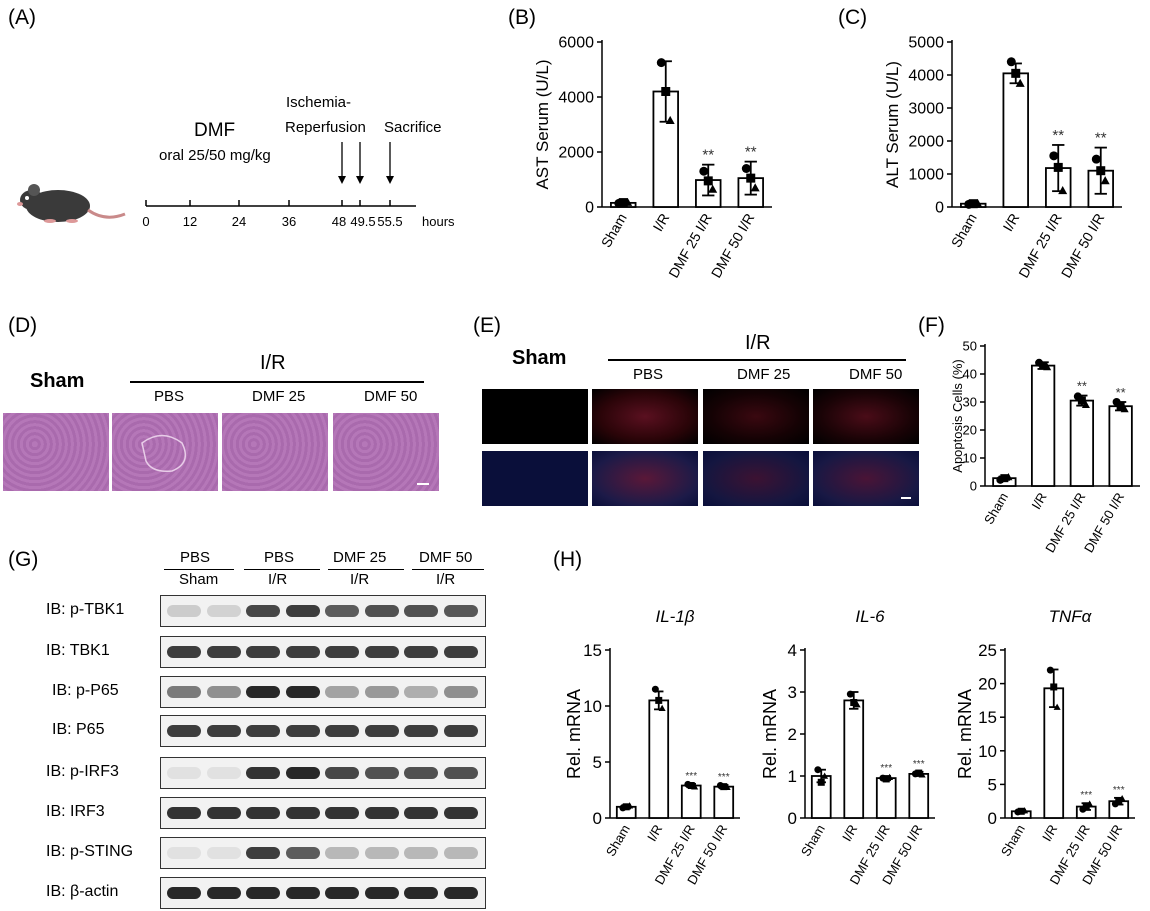 This screenshot has height=911, width=1150. I want to click on mouse-icon, so click(71, 203).